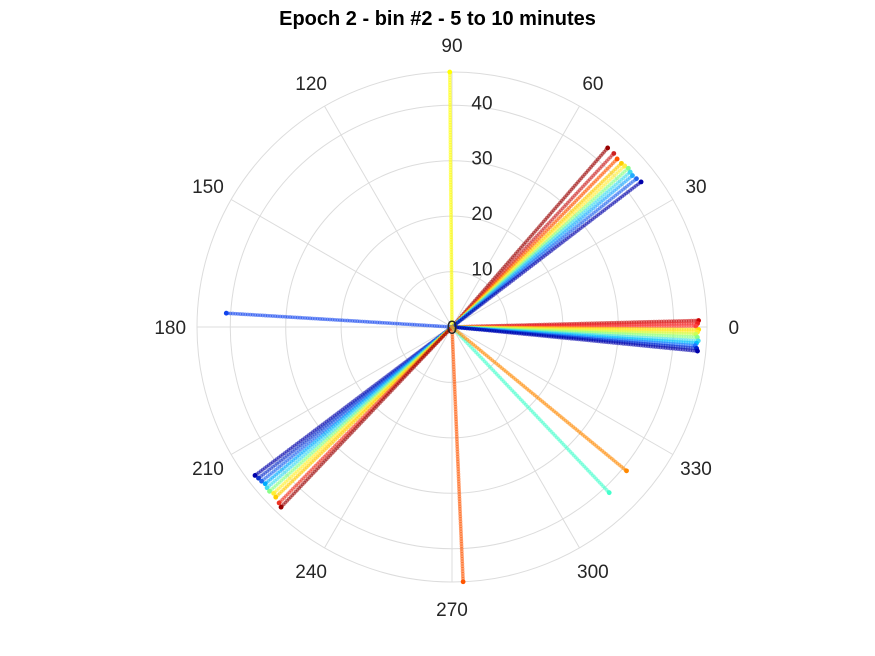 The height and width of the screenshot is (656, 875). What do you see at coordinates (170, 328) in the screenshot?
I see `theta-tick-label: 180` at bounding box center [170, 328].